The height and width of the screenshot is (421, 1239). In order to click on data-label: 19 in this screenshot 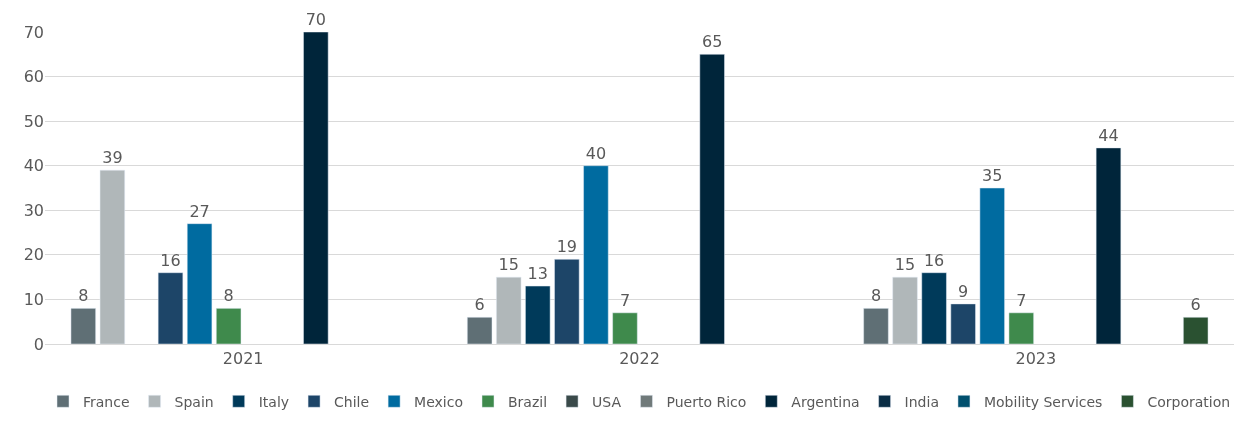, I will do `click(567, 247)`.